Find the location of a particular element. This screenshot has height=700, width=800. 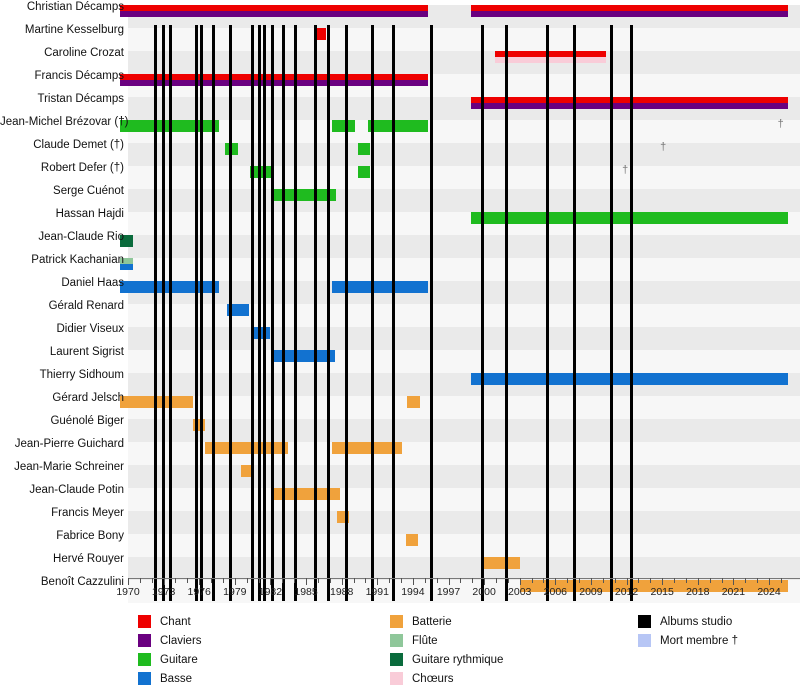

legend-item-death: Mort membre † is located at coordinates (688, 640).